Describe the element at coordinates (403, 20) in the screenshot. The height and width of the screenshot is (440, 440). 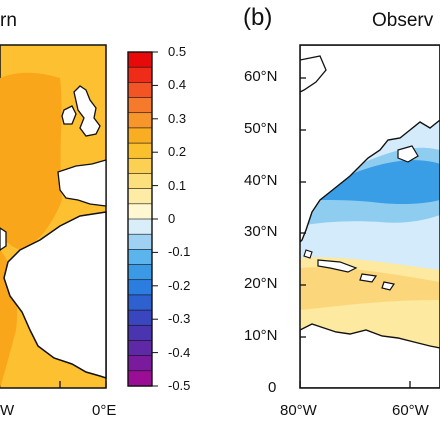
I see `panel-b-title: Observ` at that location.